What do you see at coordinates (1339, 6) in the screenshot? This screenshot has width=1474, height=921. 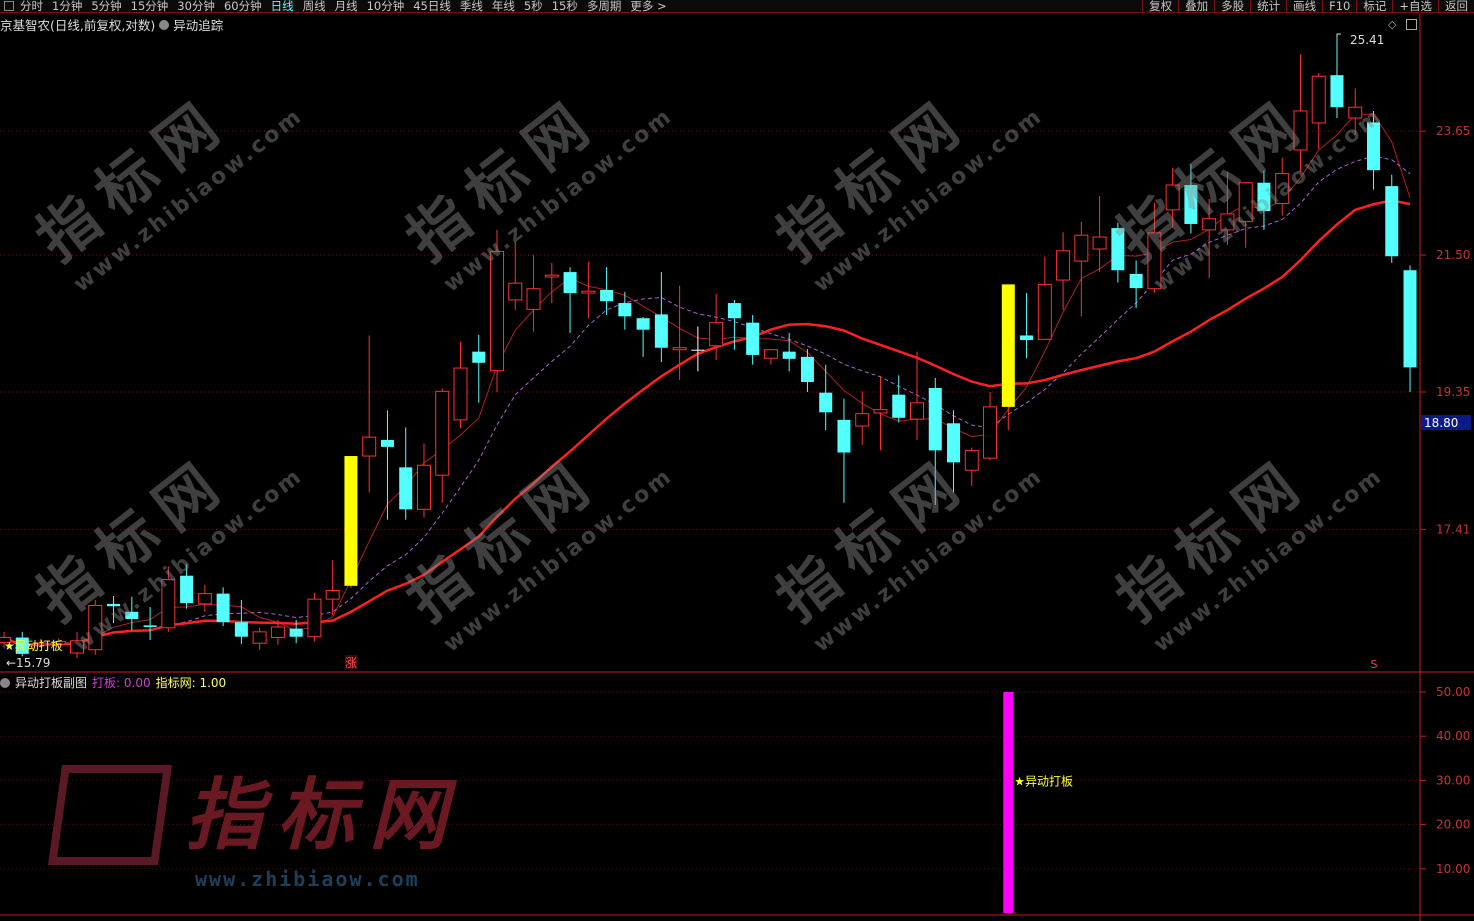 I see `toolbar-button: F10` at bounding box center [1339, 6].